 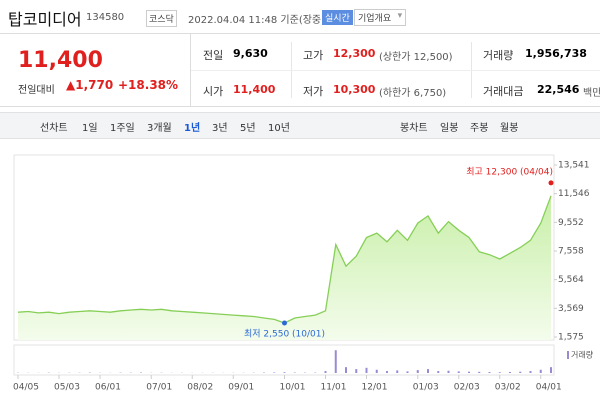 I want to click on y-tick-label: 1,575, so click(x=571, y=338).